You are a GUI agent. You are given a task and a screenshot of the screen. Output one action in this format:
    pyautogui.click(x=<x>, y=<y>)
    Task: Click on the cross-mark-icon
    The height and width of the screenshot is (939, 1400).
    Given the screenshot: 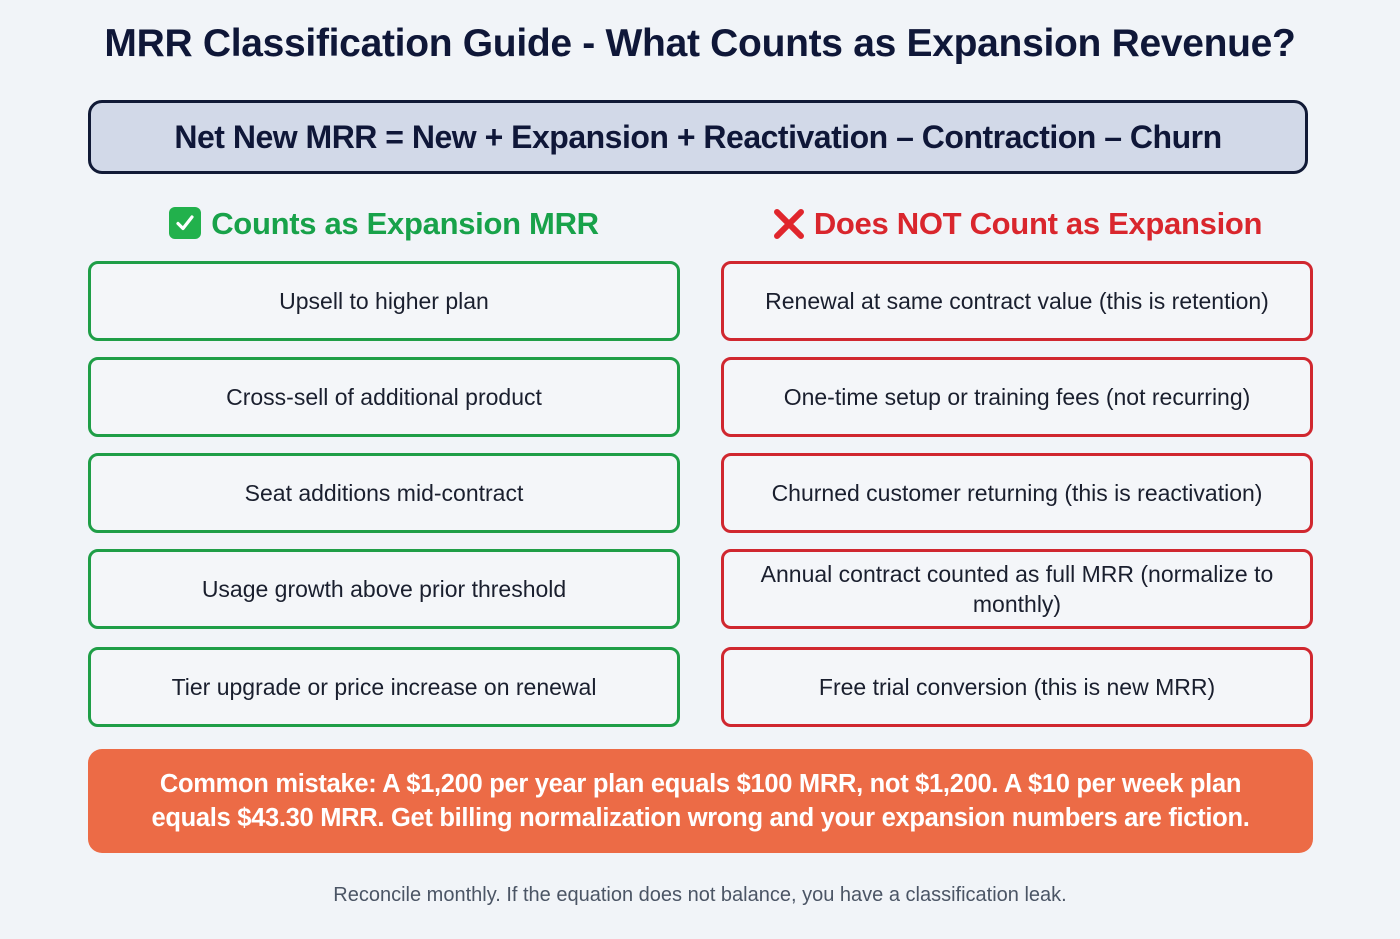 What is the action you would take?
    pyautogui.click(x=789, y=224)
    